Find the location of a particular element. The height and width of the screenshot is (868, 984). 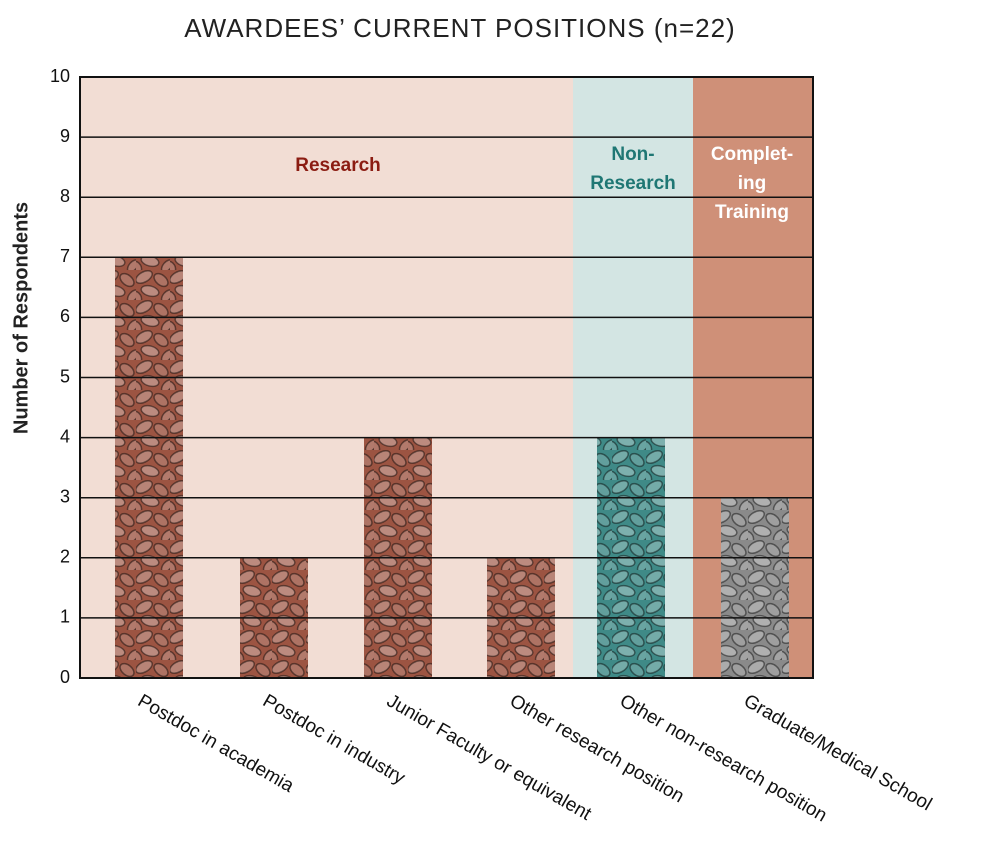

y-tick-label: 8 is located at coordinates (65, 196).